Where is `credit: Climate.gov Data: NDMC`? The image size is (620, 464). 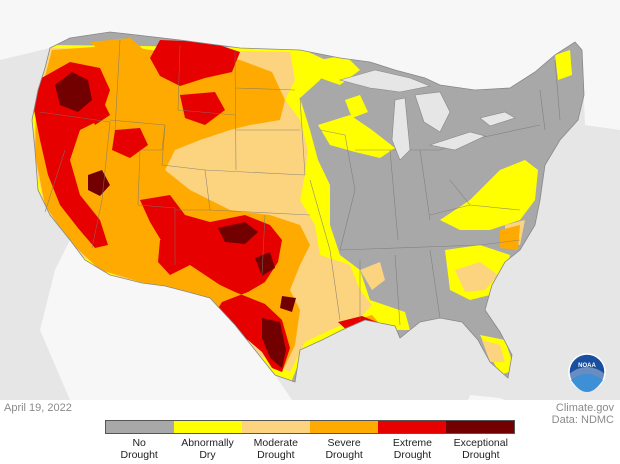 credit: Climate.gov Data: NDMC is located at coordinates (583, 414).